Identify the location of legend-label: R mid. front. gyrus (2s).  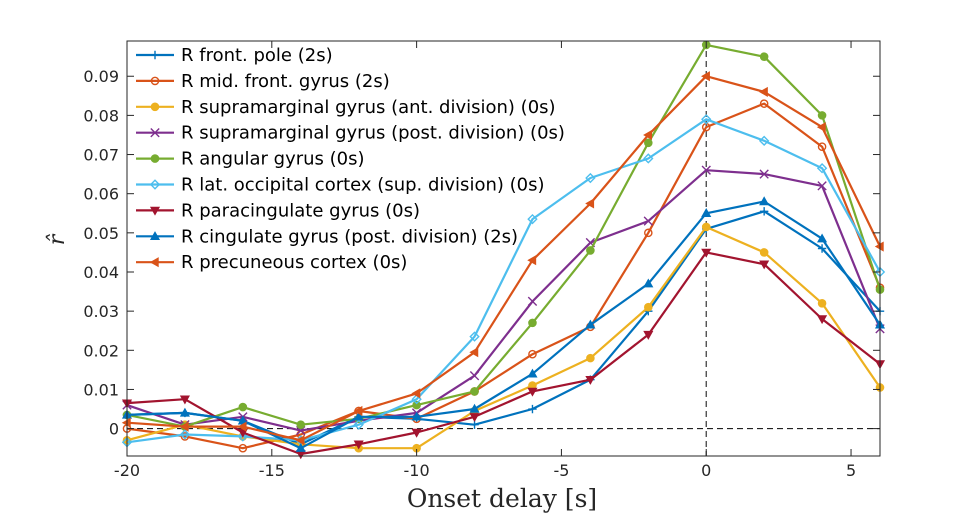
(285, 81).